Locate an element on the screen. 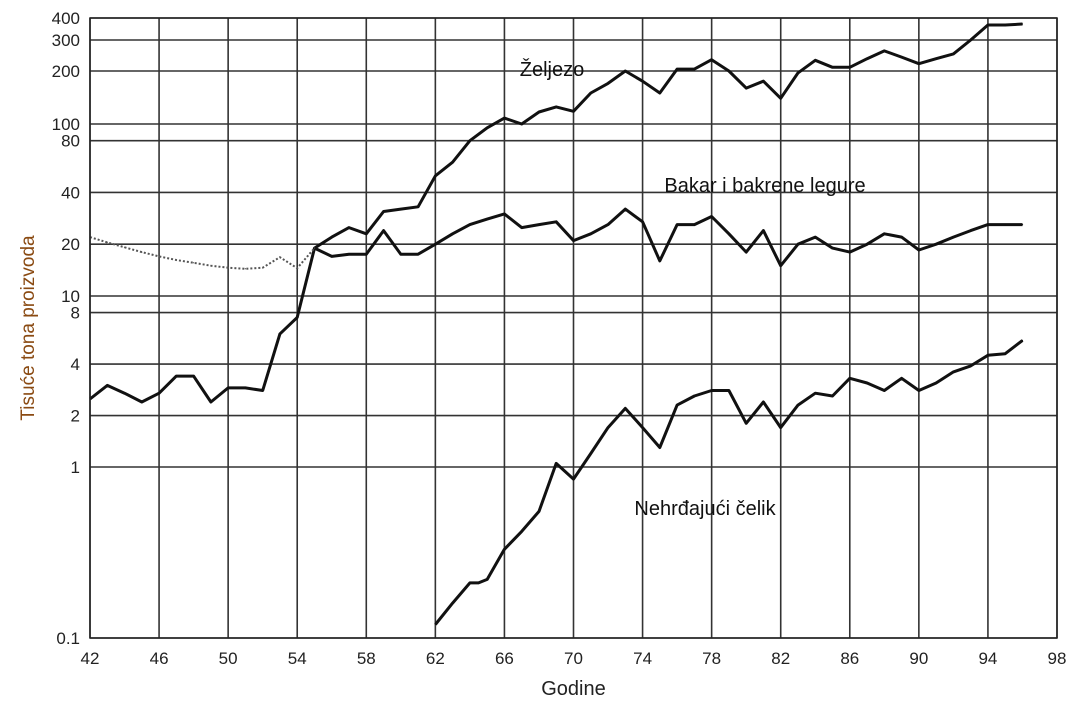 The image size is (1077, 702). y-tick-label: 20 is located at coordinates (70, 244).